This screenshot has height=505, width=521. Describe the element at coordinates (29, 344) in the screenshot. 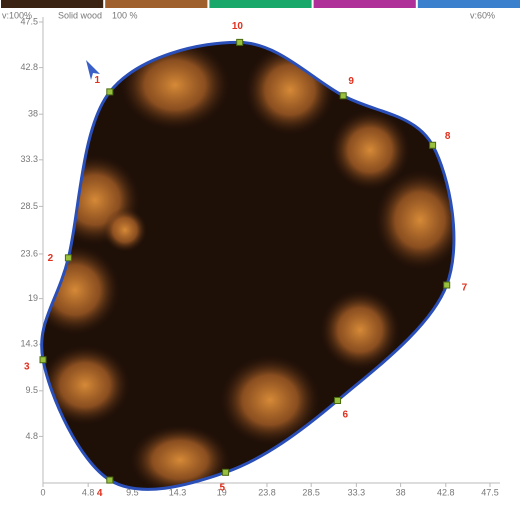

I see `y-tick-label: 14.3` at that location.